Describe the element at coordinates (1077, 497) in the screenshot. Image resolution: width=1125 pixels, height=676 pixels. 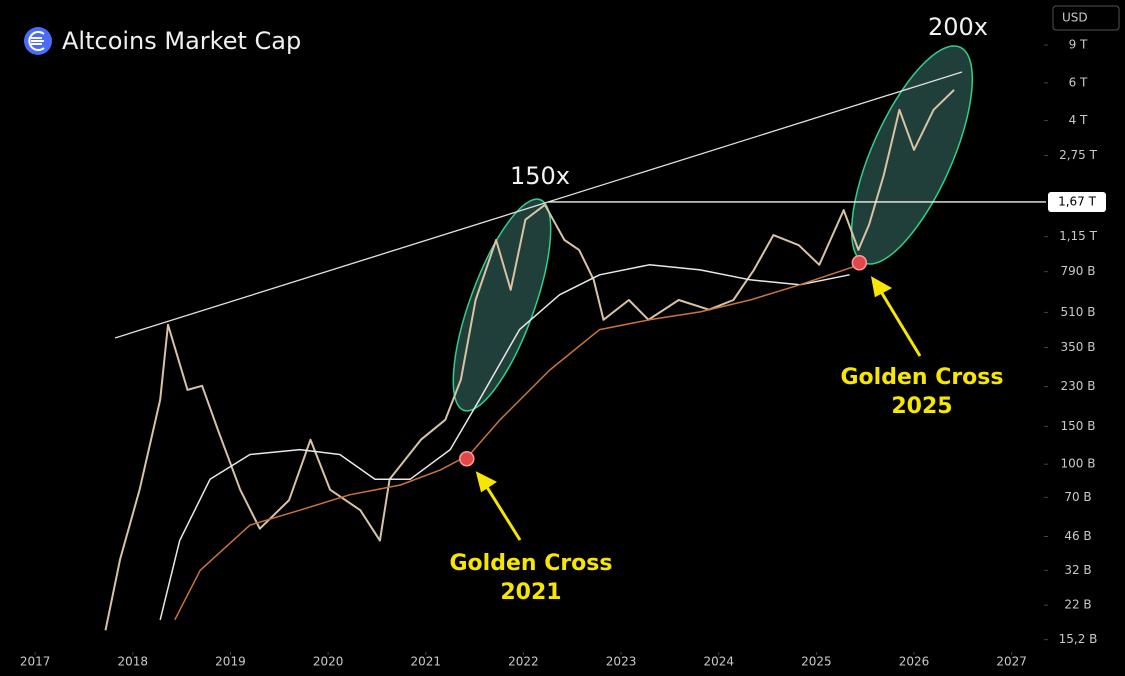
I see `y-tick-label: 70 B` at that location.